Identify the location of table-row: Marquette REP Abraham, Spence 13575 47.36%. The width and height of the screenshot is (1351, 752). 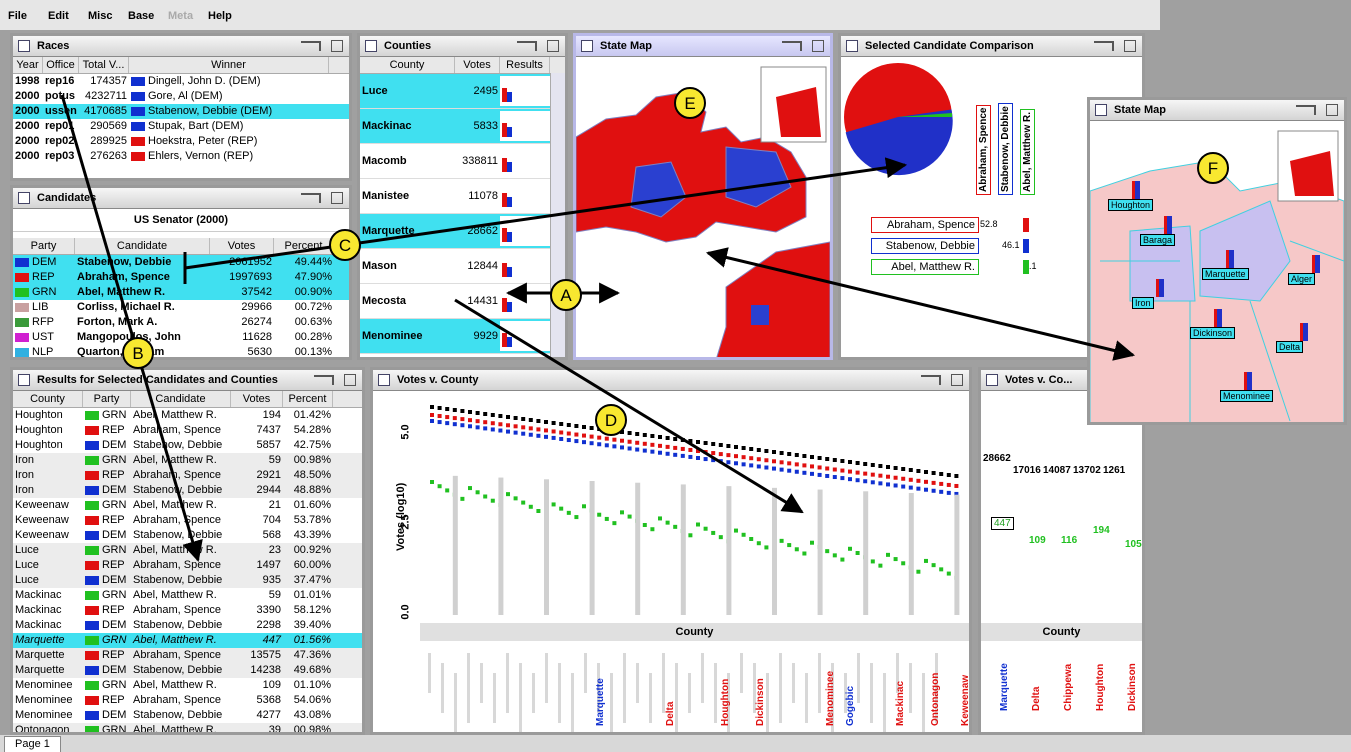
(187, 655).